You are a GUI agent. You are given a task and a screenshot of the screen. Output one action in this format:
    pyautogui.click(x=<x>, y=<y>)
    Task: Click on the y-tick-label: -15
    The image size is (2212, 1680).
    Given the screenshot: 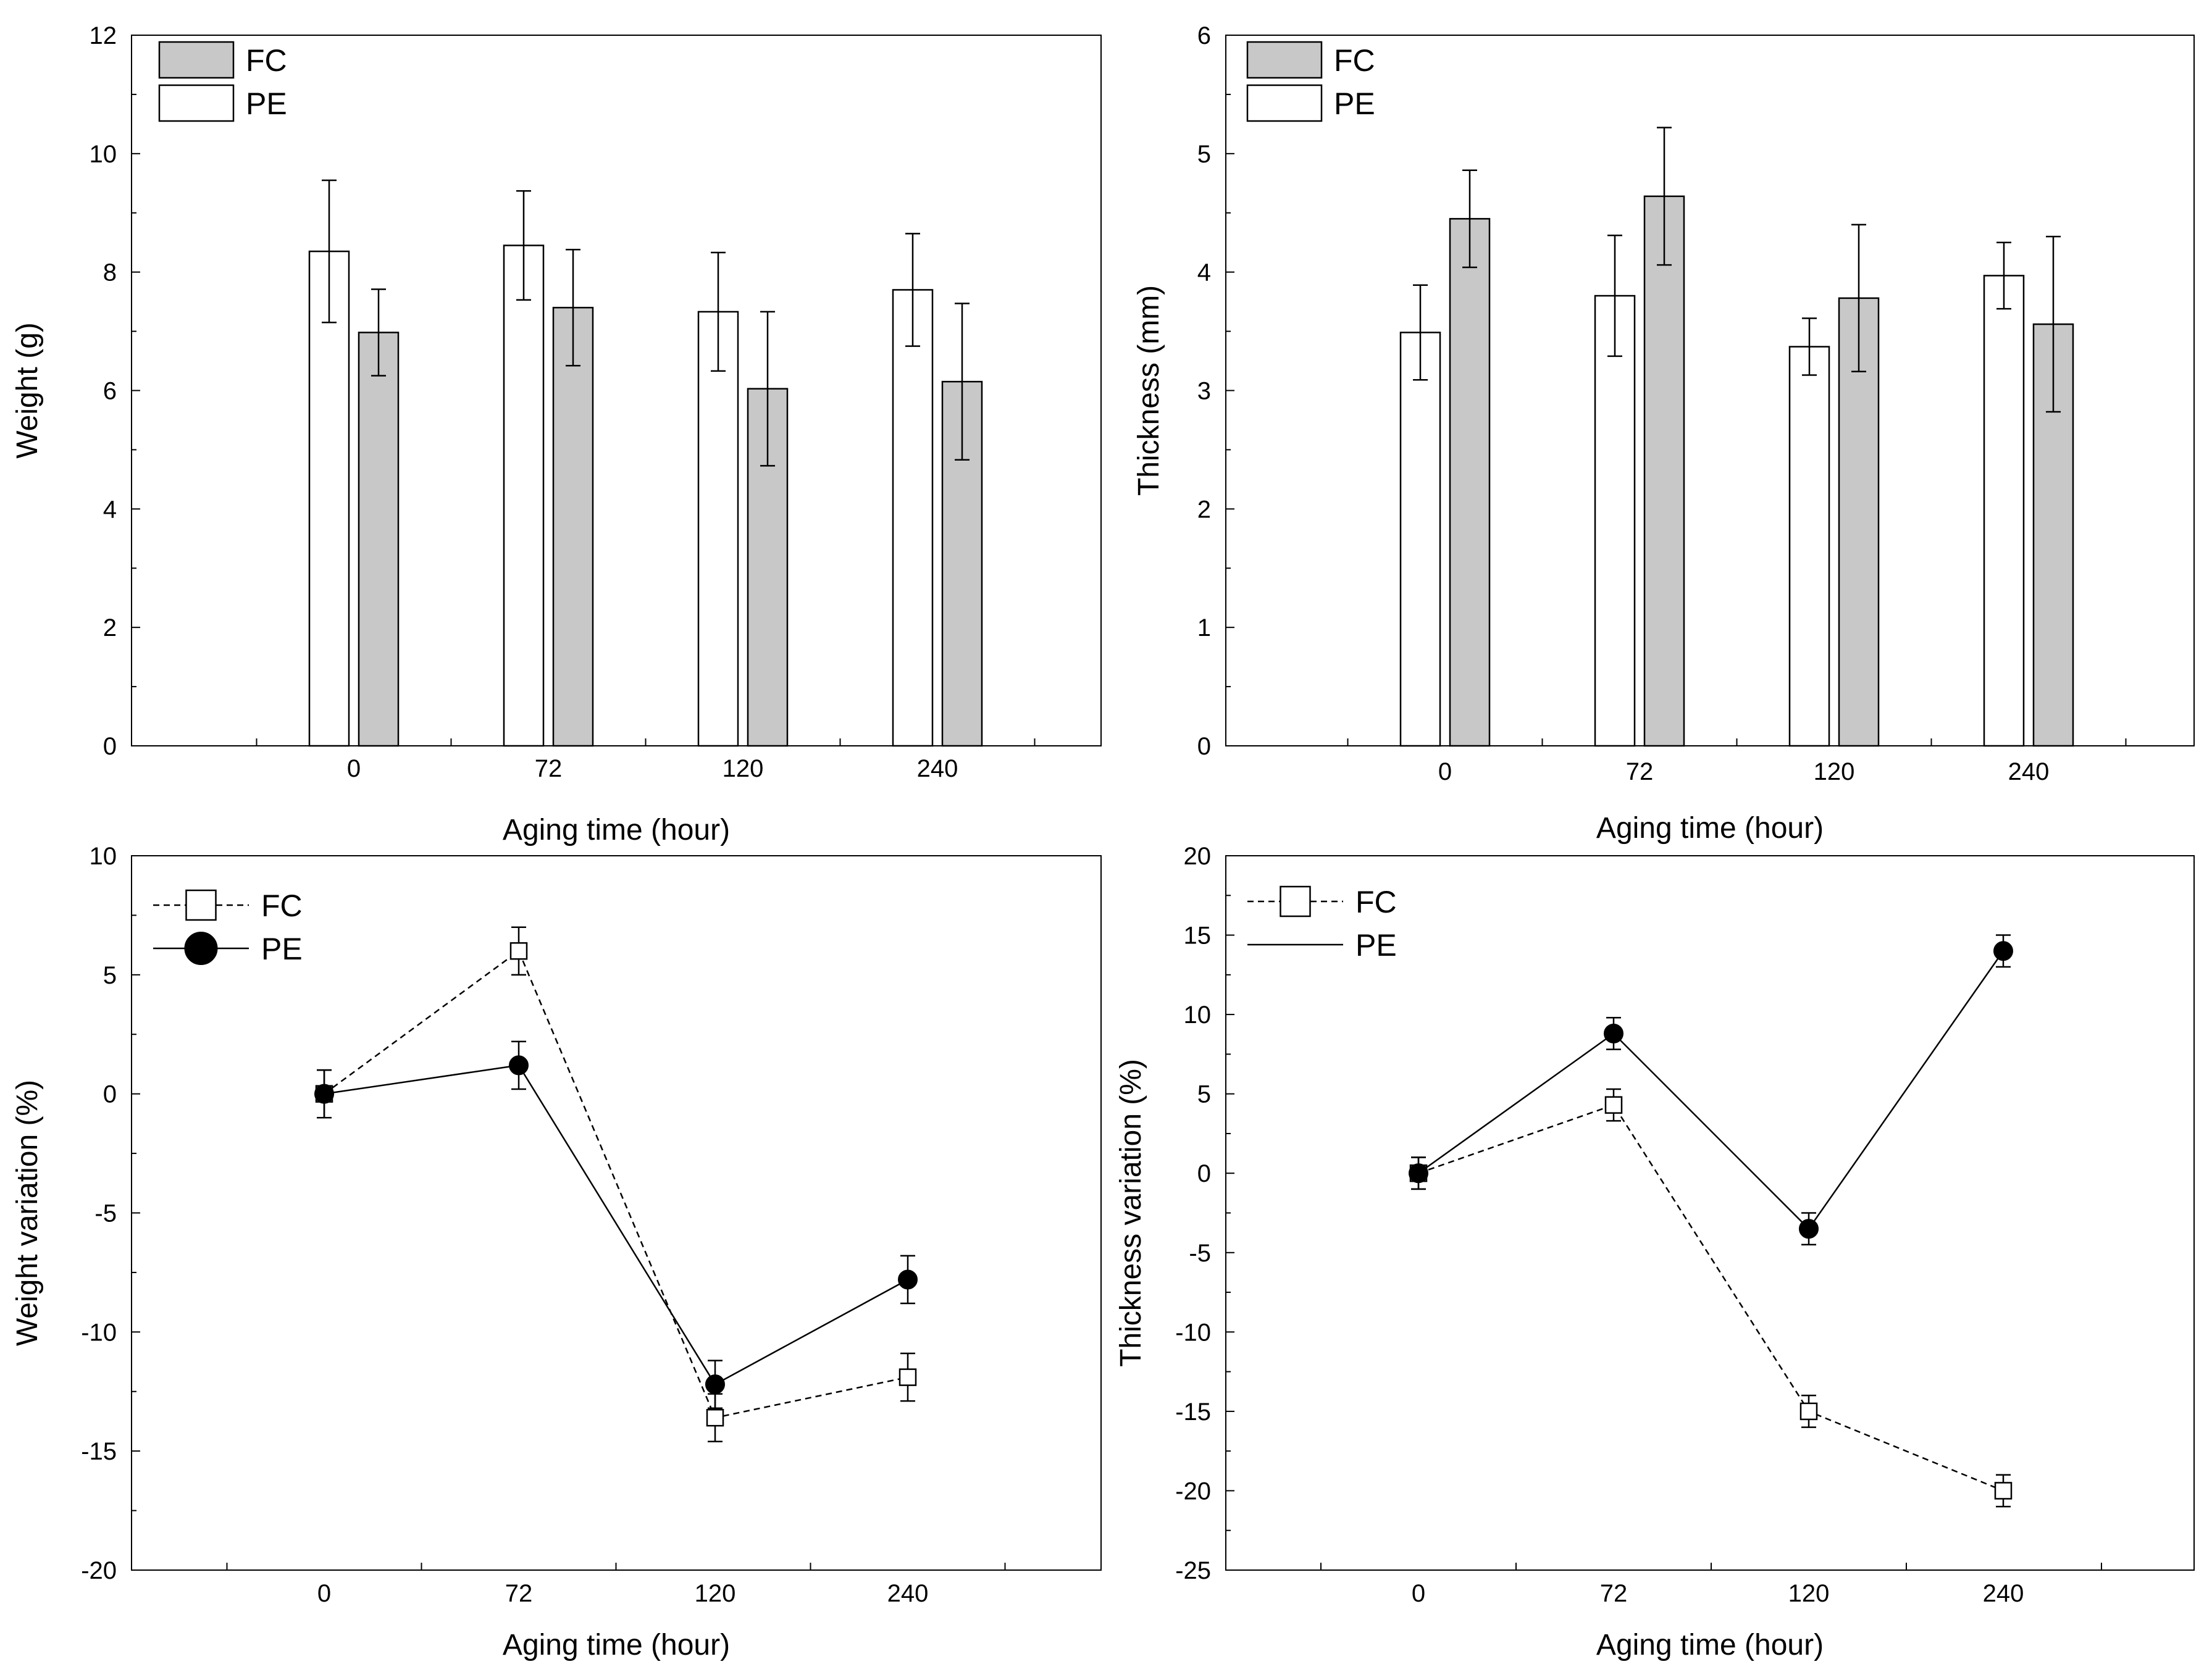 What is the action you would take?
    pyautogui.click(x=99, y=1451)
    